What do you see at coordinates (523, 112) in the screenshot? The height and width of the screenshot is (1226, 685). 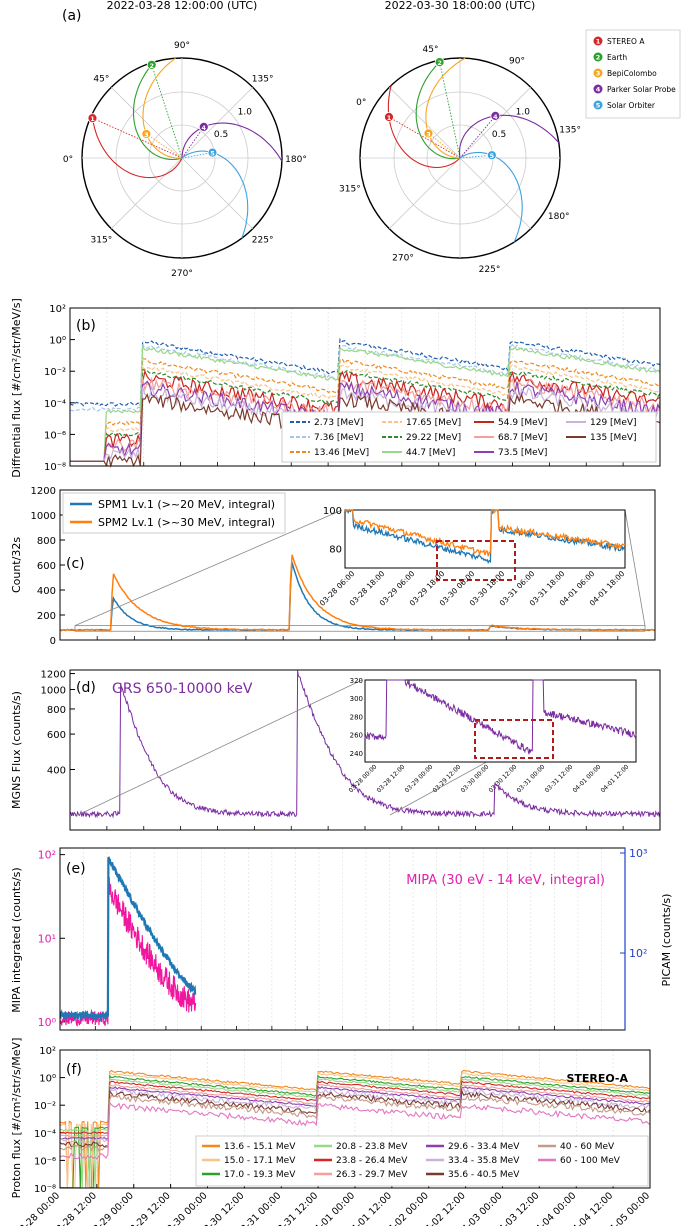 I see `polar-radial-label: 1.0` at bounding box center [523, 112].